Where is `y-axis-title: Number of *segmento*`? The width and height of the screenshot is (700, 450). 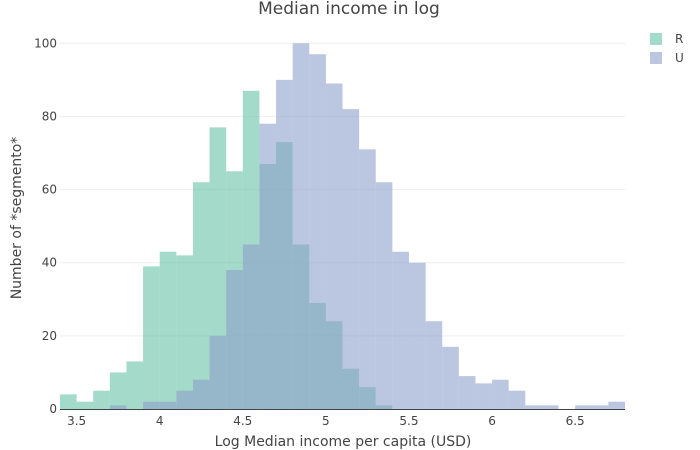
y-axis-title: Number of *segmento* is located at coordinates (17, 218).